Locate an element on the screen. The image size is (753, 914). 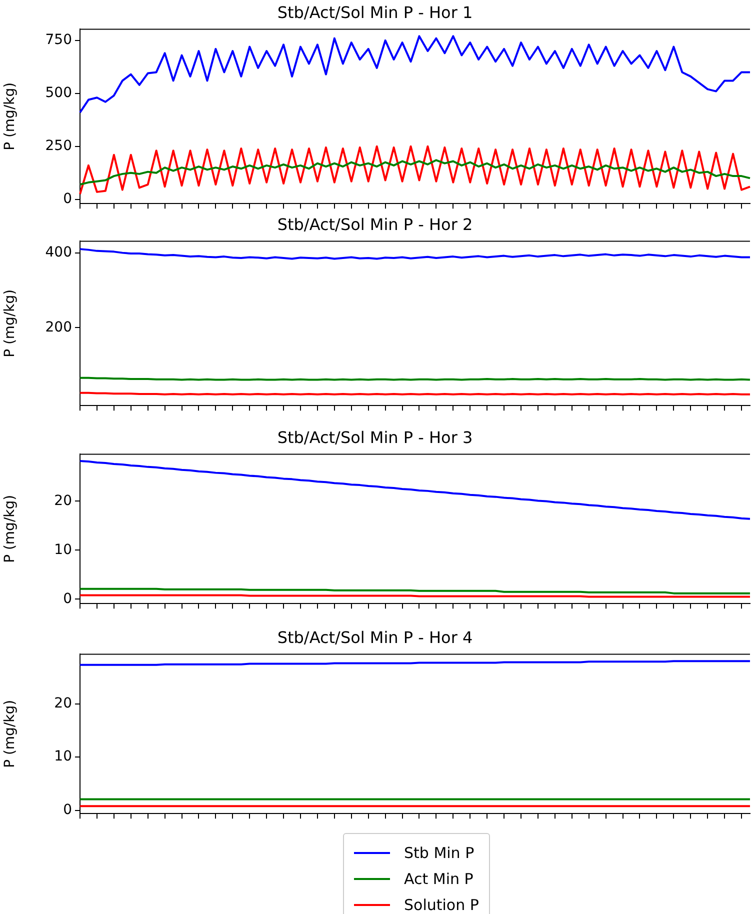
y-tick-label: 400 is located at coordinates (58, 252).